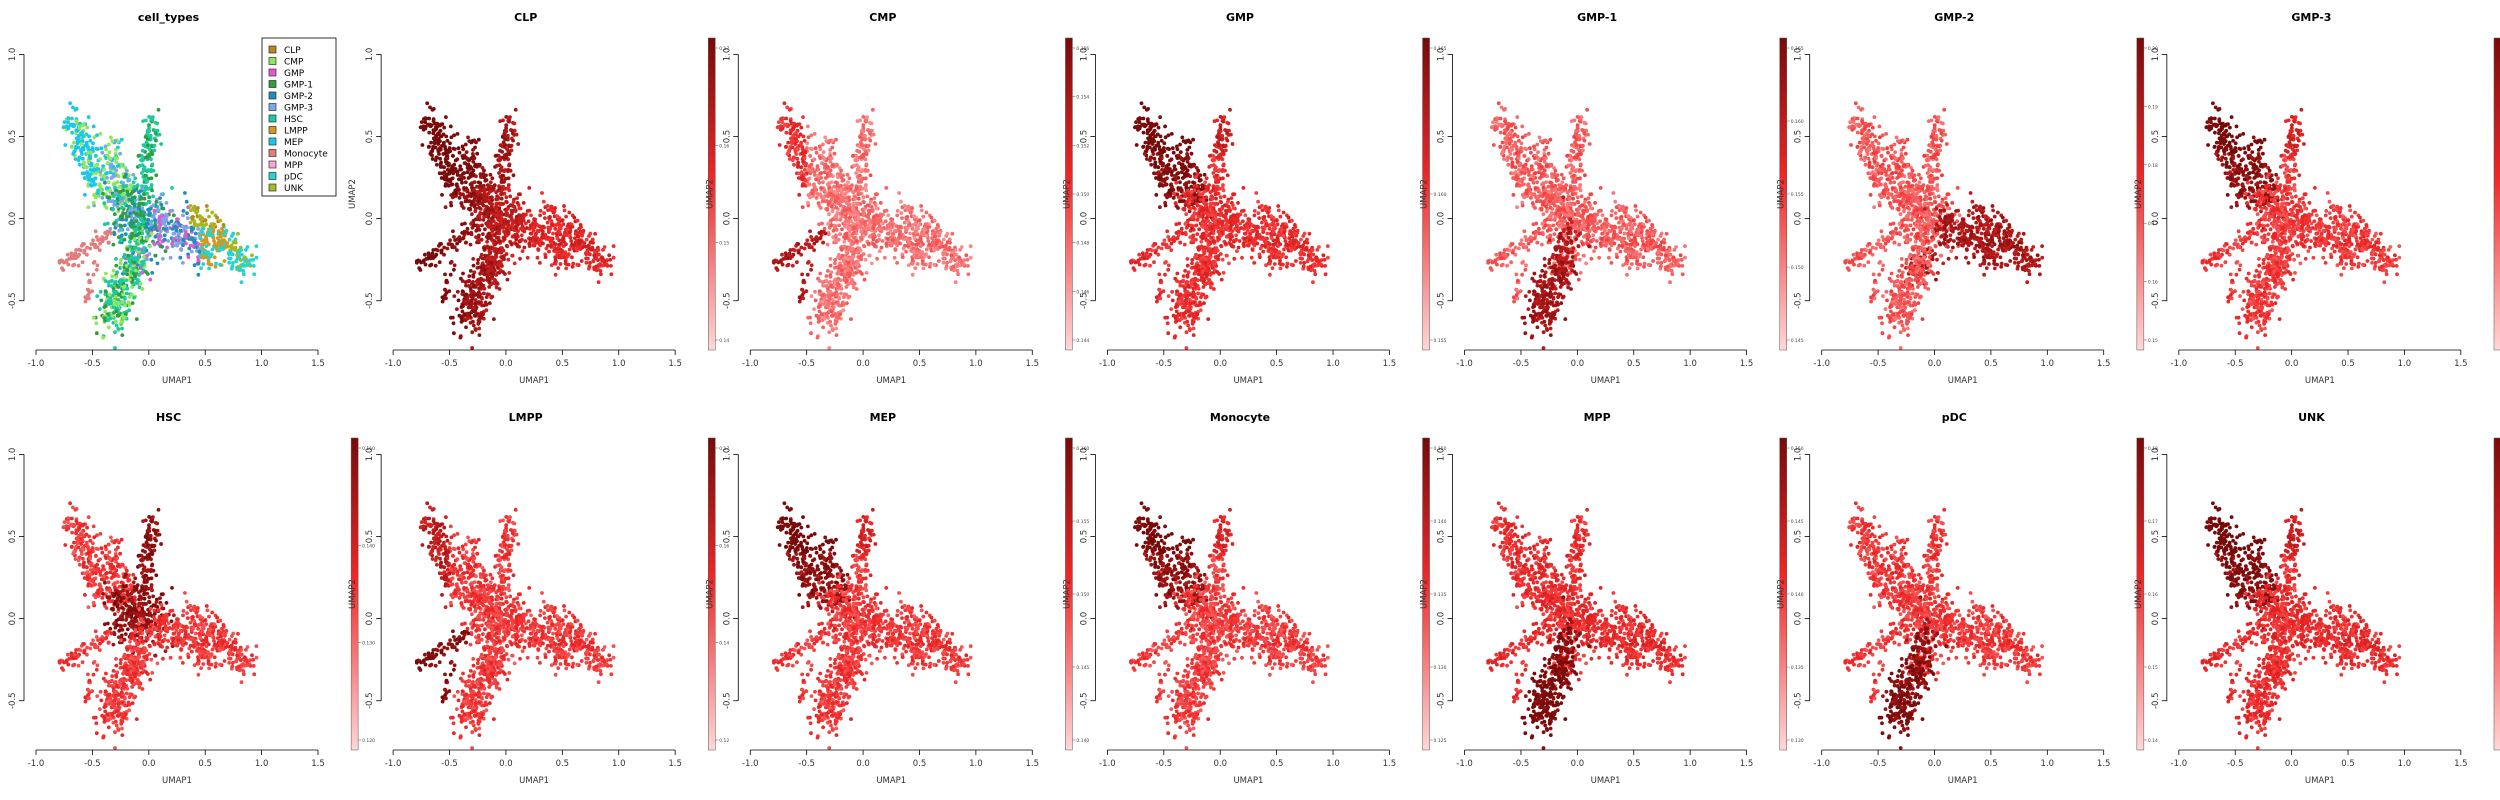  I want to click on legend-label: HSC, so click(293, 120).